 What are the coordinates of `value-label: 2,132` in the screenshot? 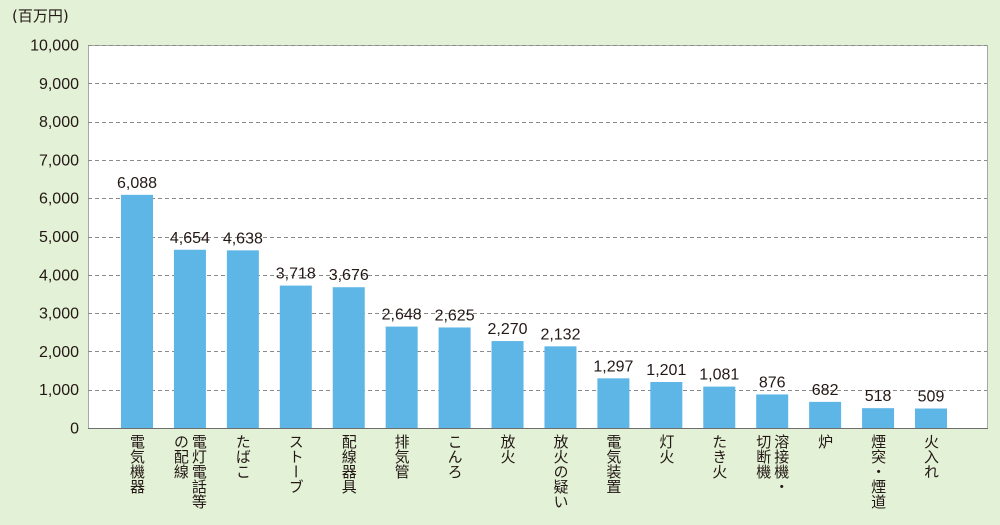 It's located at (560, 334).